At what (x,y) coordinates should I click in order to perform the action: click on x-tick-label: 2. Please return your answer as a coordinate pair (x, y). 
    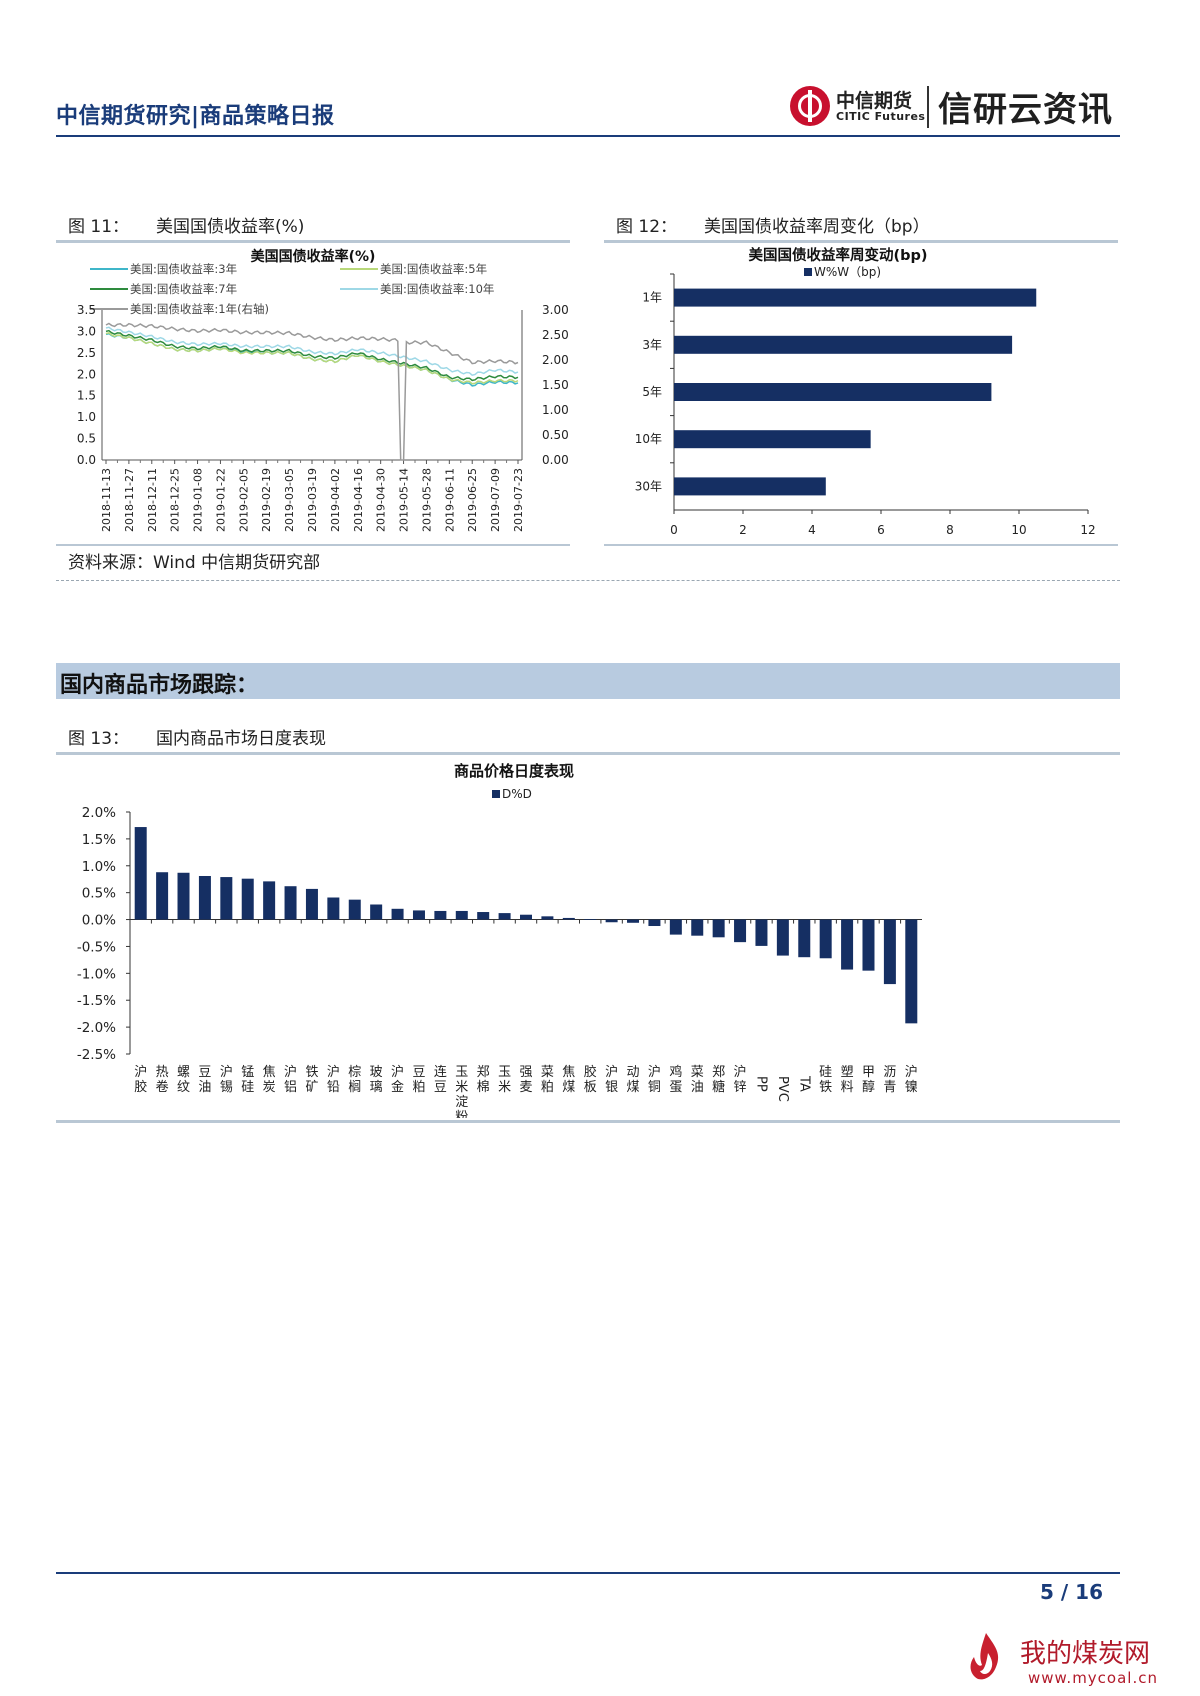
    Looking at the image, I should click on (743, 530).